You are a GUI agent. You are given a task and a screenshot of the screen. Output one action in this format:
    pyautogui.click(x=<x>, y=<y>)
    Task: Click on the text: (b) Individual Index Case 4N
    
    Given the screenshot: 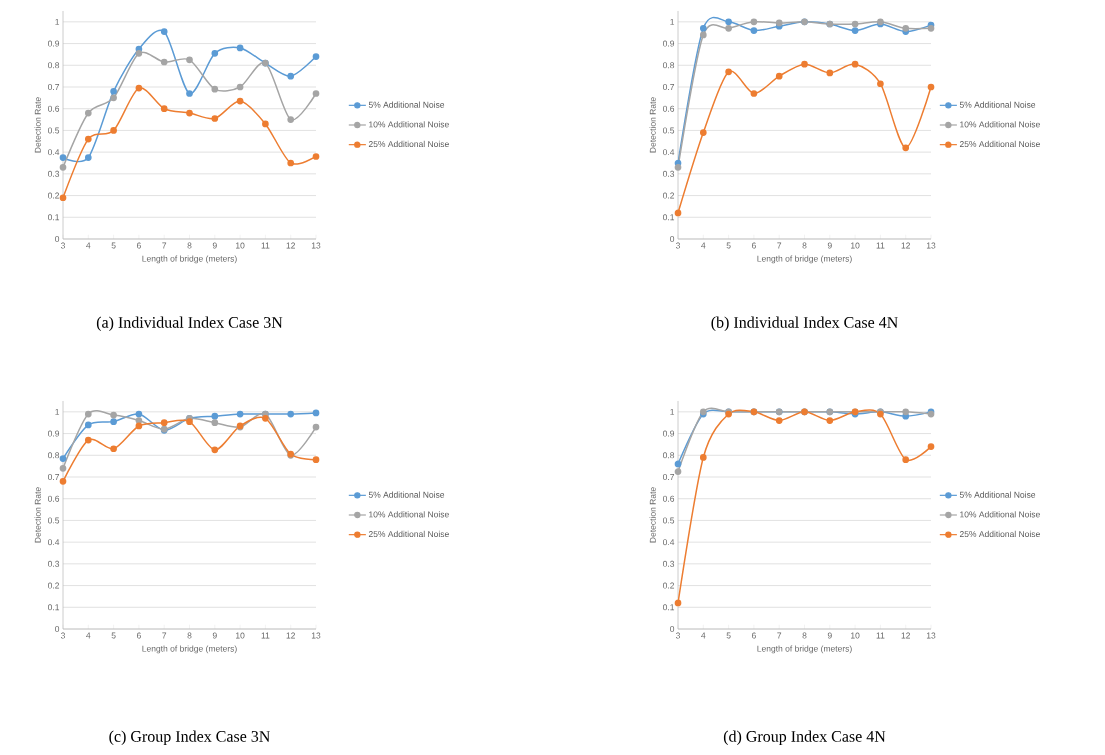 What is the action you would take?
    pyautogui.click(x=804, y=324)
    